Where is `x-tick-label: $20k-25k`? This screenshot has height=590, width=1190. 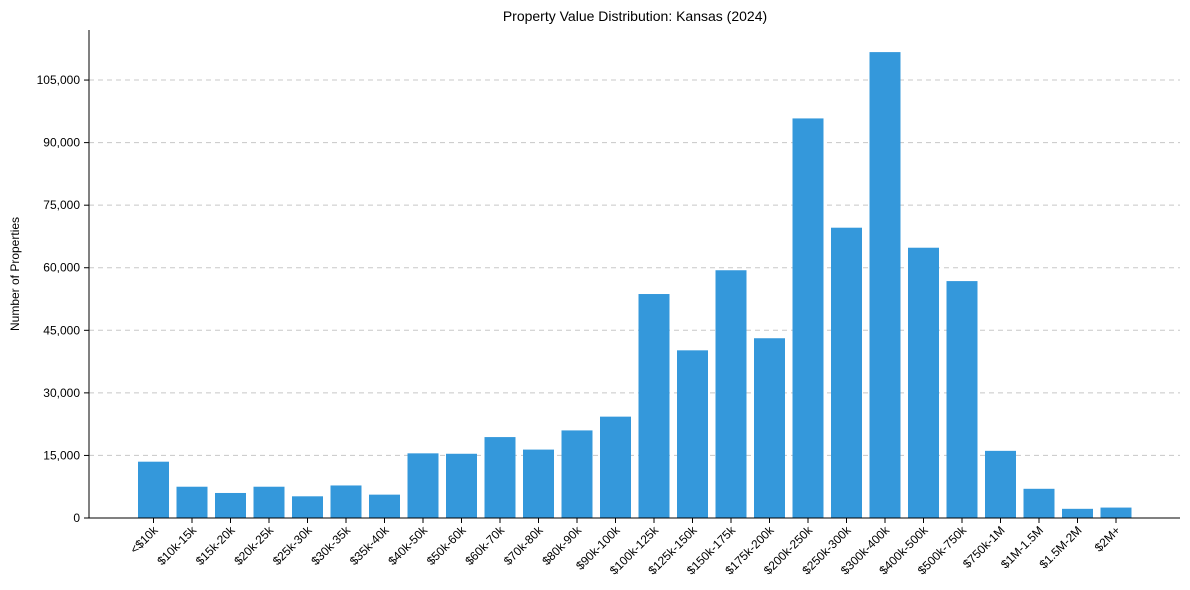 x-tick-label: $20k-25k is located at coordinates (254, 546).